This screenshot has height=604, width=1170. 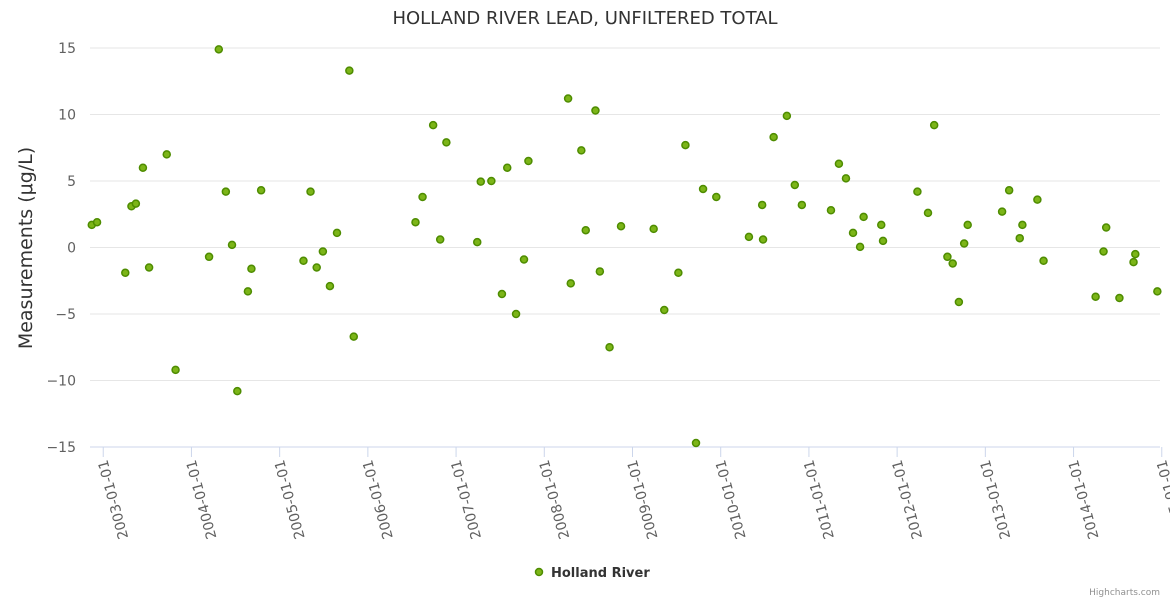 I want to click on credits-link: Highcharts.com, so click(x=1124, y=593).